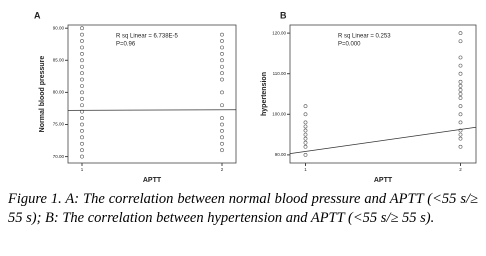 Image resolution: width=486 pixels, height=256 pixels. I want to click on caption-label: Figure 1., so click(35, 199).